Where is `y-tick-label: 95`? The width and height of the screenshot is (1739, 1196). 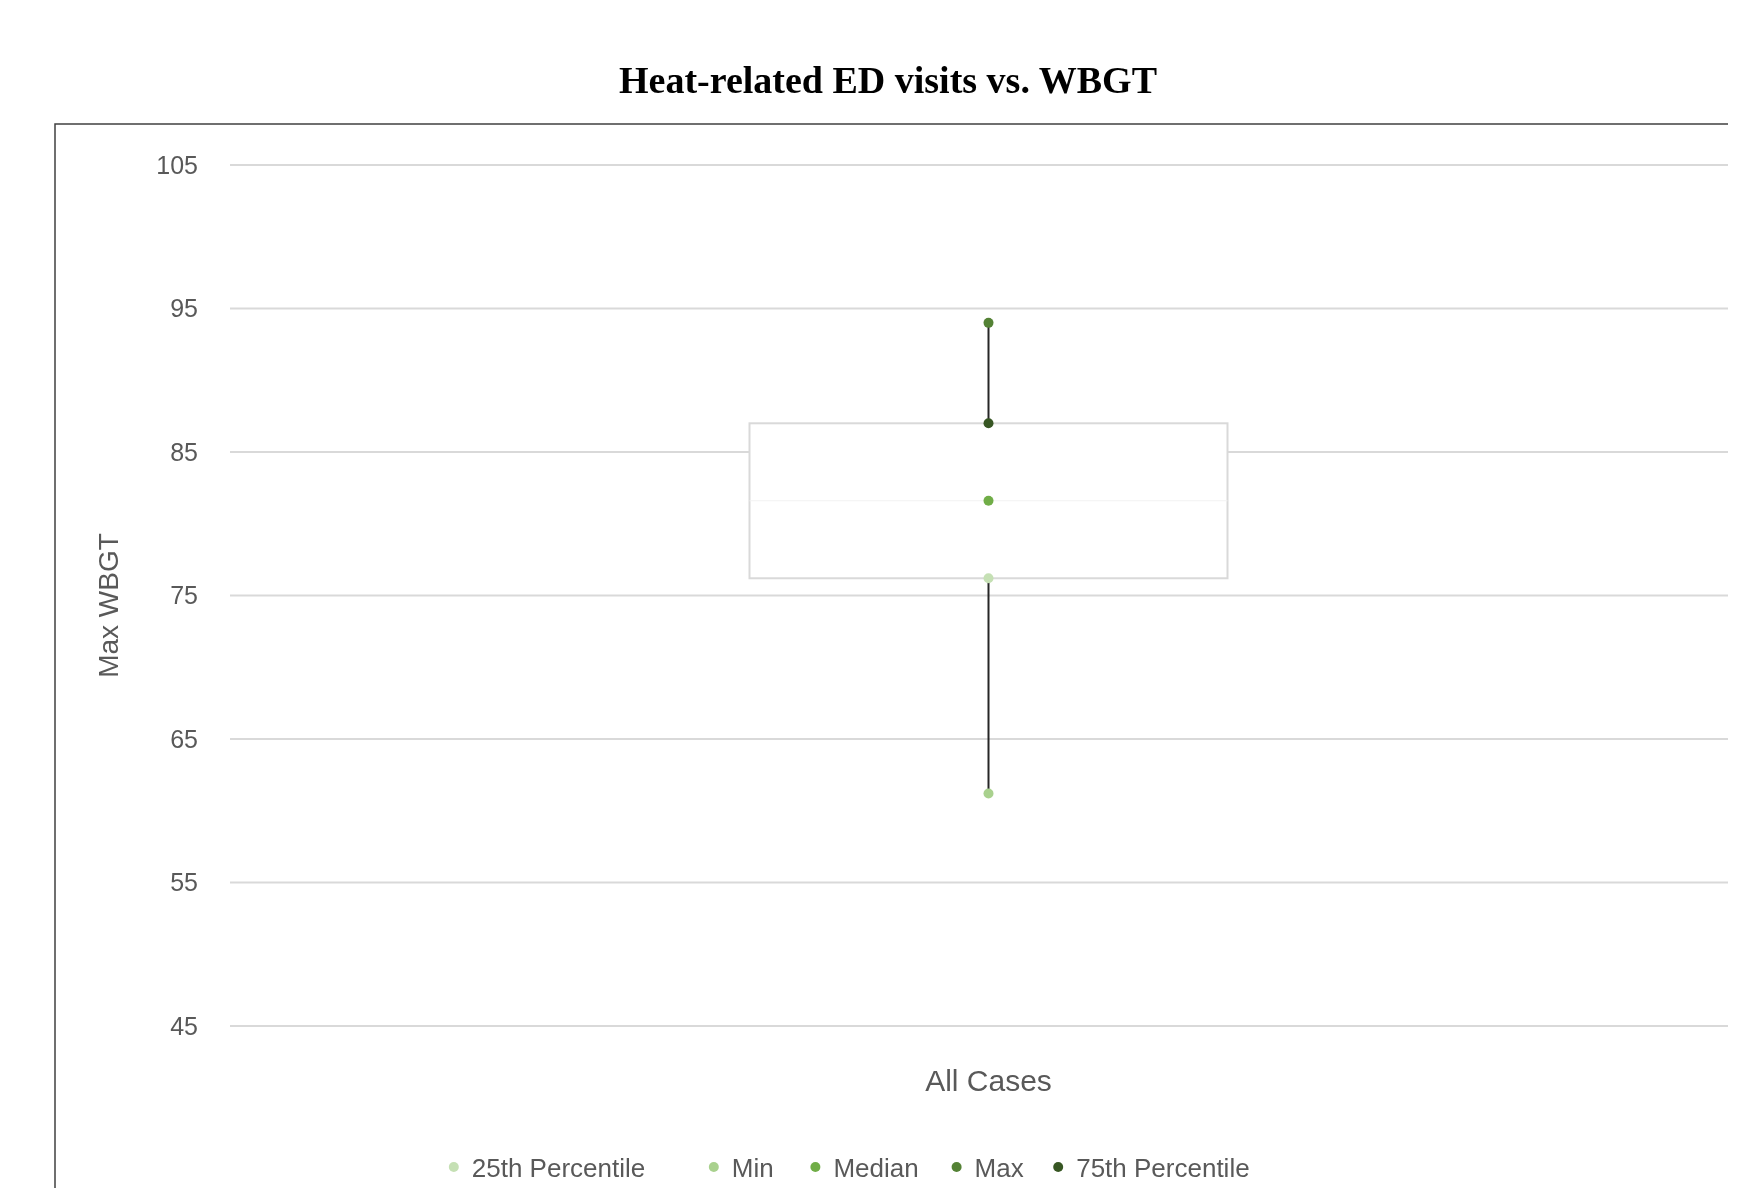
y-tick-label: 95 is located at coordinates (184, 308).